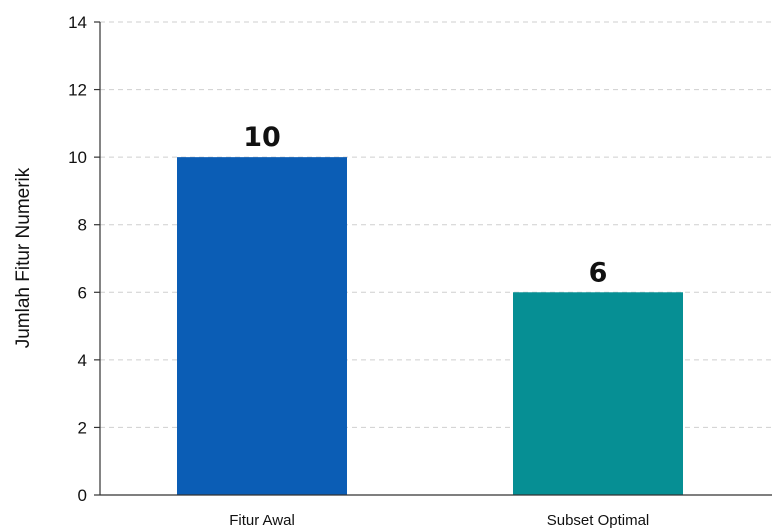 The width and height of the screenshot is (772, 528). What do you see at coordinates (77, 90) in the screenshot?
I see `y-tick-label: 12` at bounding box center [77, 90].